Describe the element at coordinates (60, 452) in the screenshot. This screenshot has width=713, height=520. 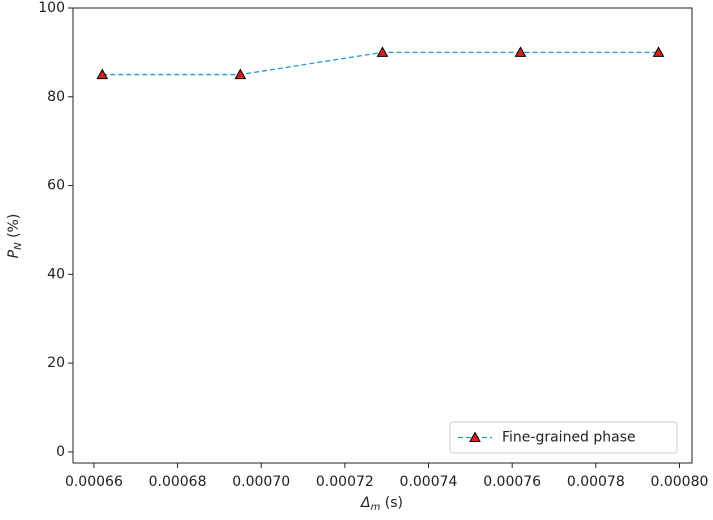
I see `y-tick-label: 0` at that location.